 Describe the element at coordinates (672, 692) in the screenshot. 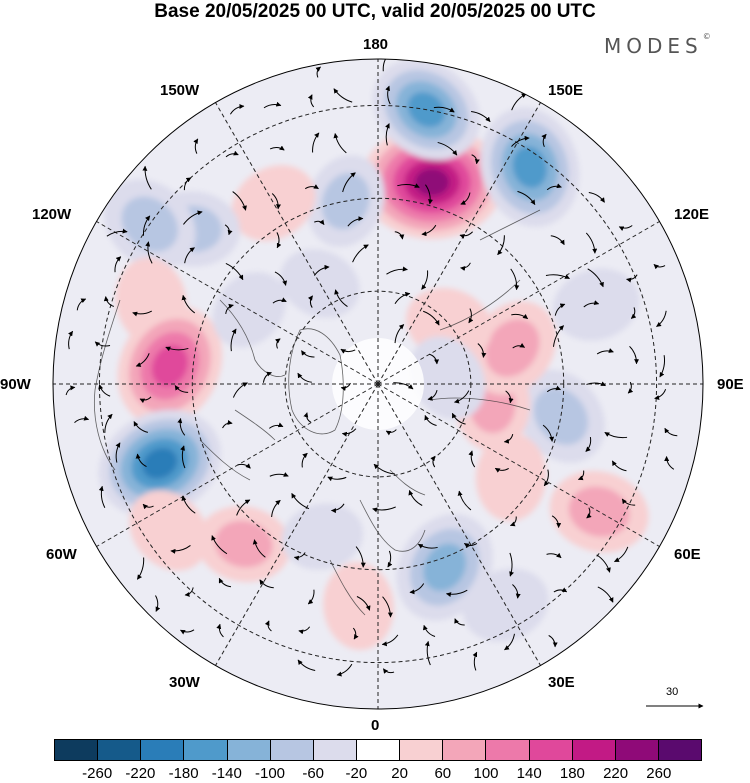

I see `reference-vector-label: 30` at that location.